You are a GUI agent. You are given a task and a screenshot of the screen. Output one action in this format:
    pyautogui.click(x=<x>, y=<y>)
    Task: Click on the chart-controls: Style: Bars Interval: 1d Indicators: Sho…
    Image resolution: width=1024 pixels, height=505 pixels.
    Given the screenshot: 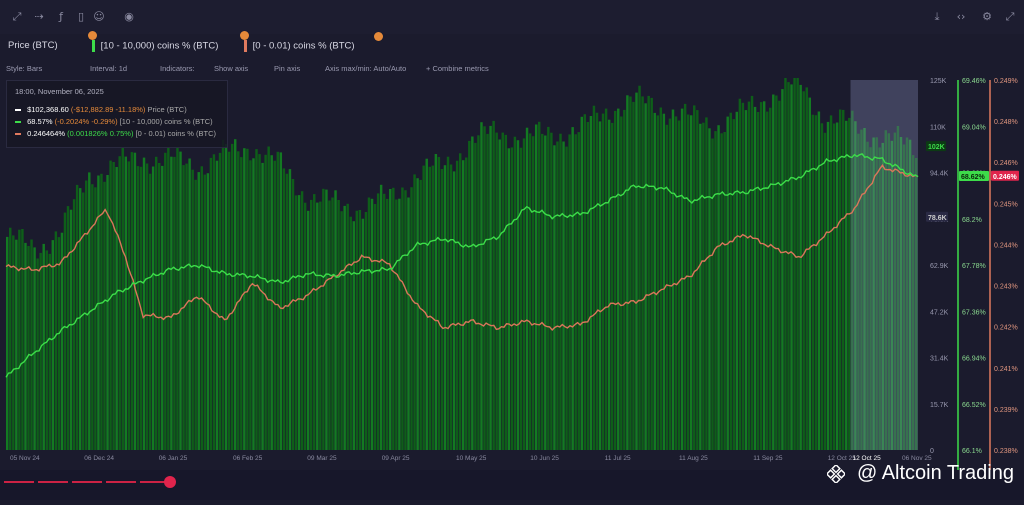 What is the action you would take?
    pyautogui.click(x=460, y=69)
    